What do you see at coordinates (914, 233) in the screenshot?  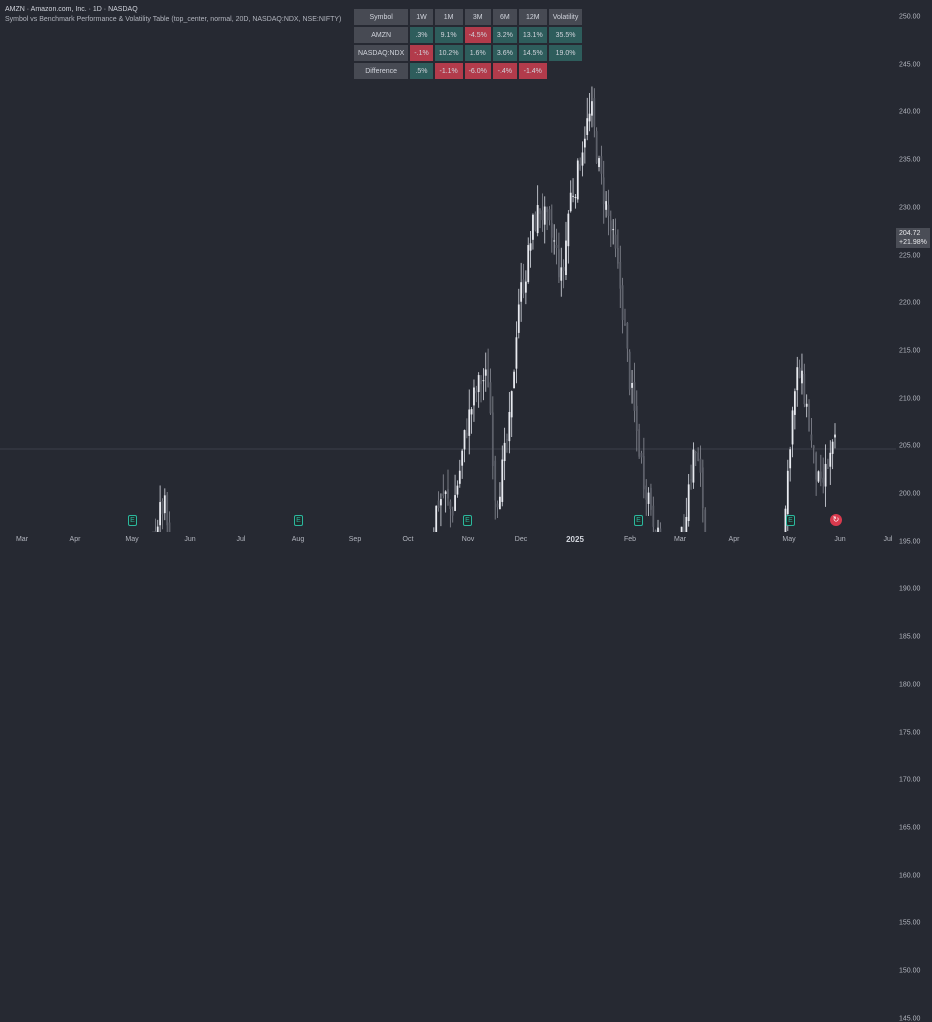 I see `last-price: 204.72` at bounding box center [914, 233].